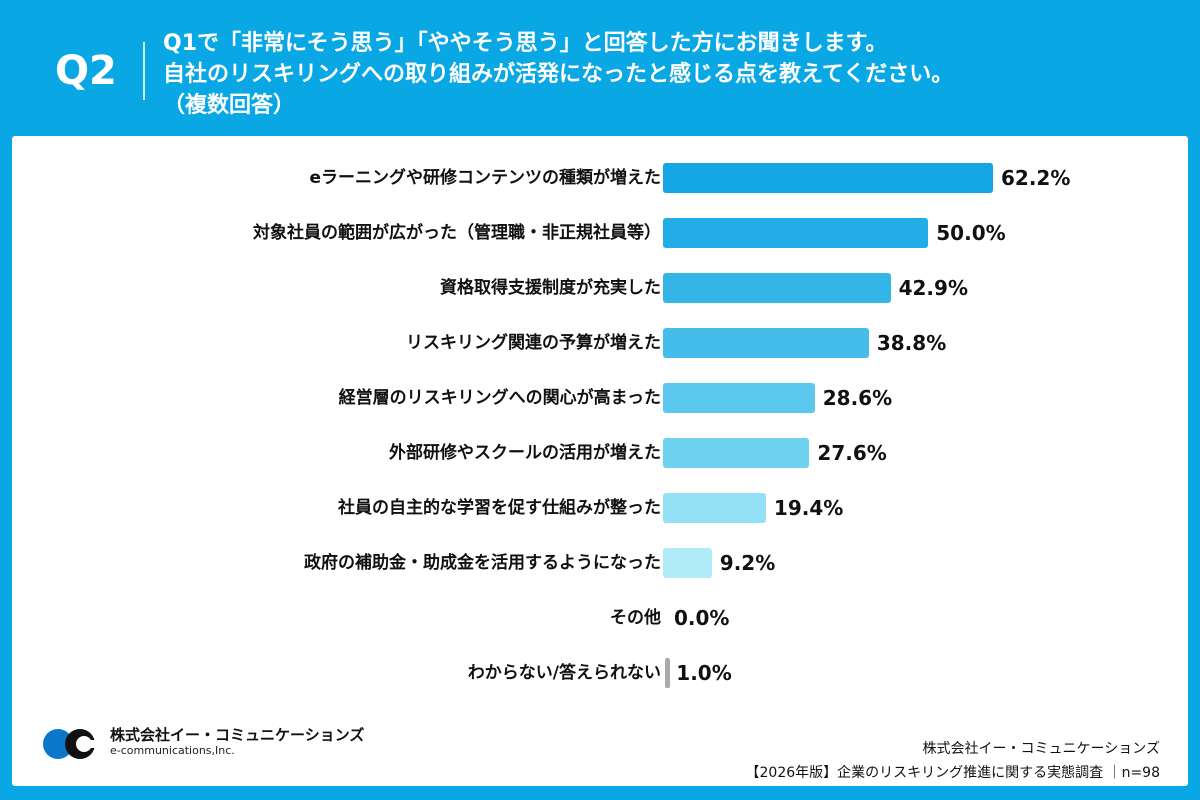  What do you see at coordinates (533, 343) in the screenshot?
I see `category-label: リスキリング関連の予算が増えた` at bounding box center [533, 343].